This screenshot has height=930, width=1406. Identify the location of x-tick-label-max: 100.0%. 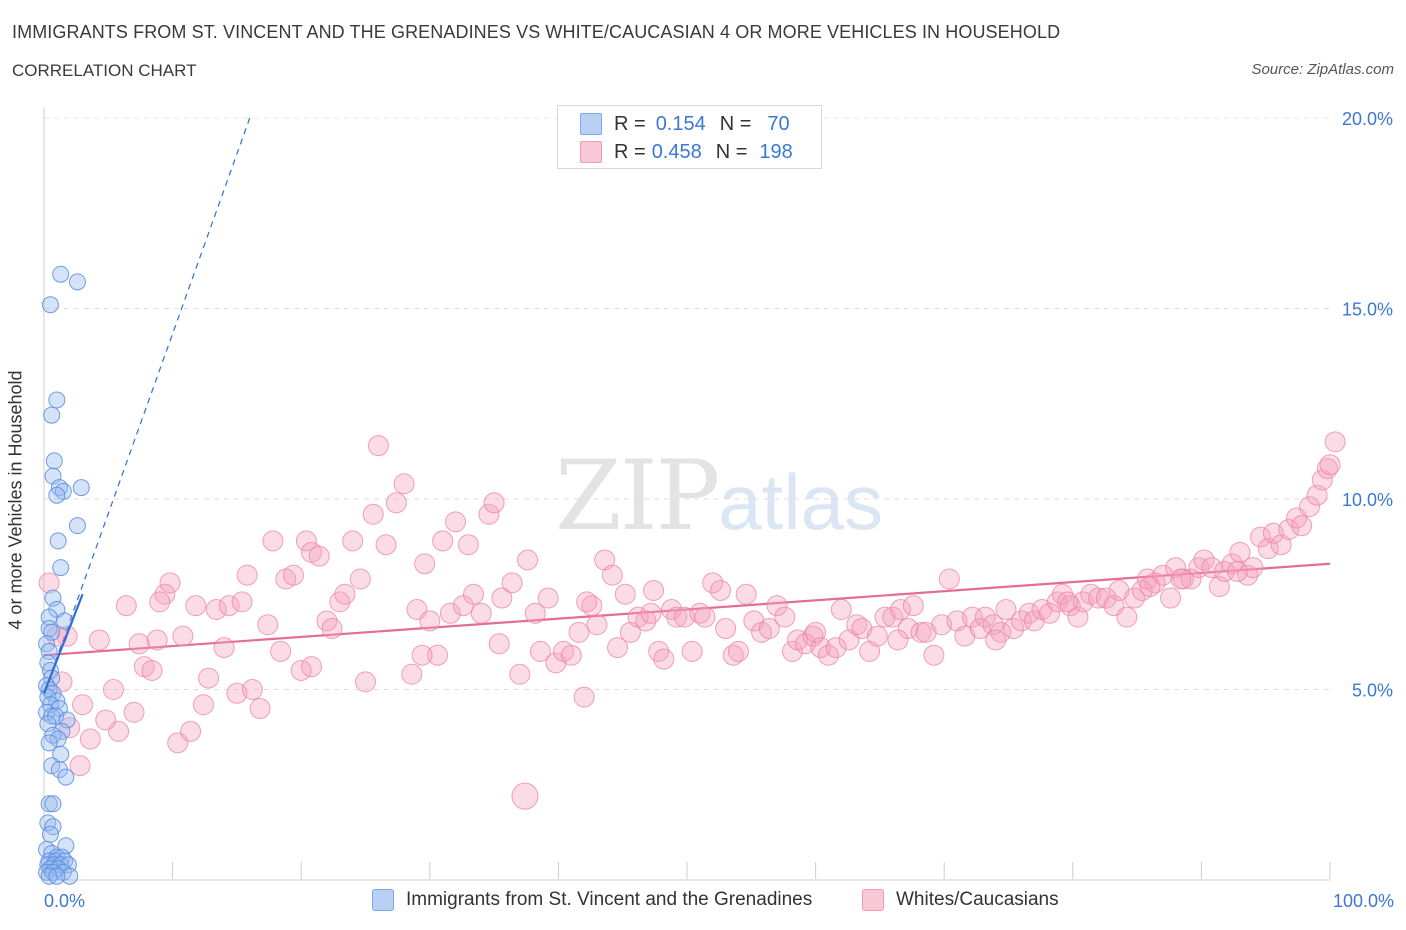
(1363, 901).